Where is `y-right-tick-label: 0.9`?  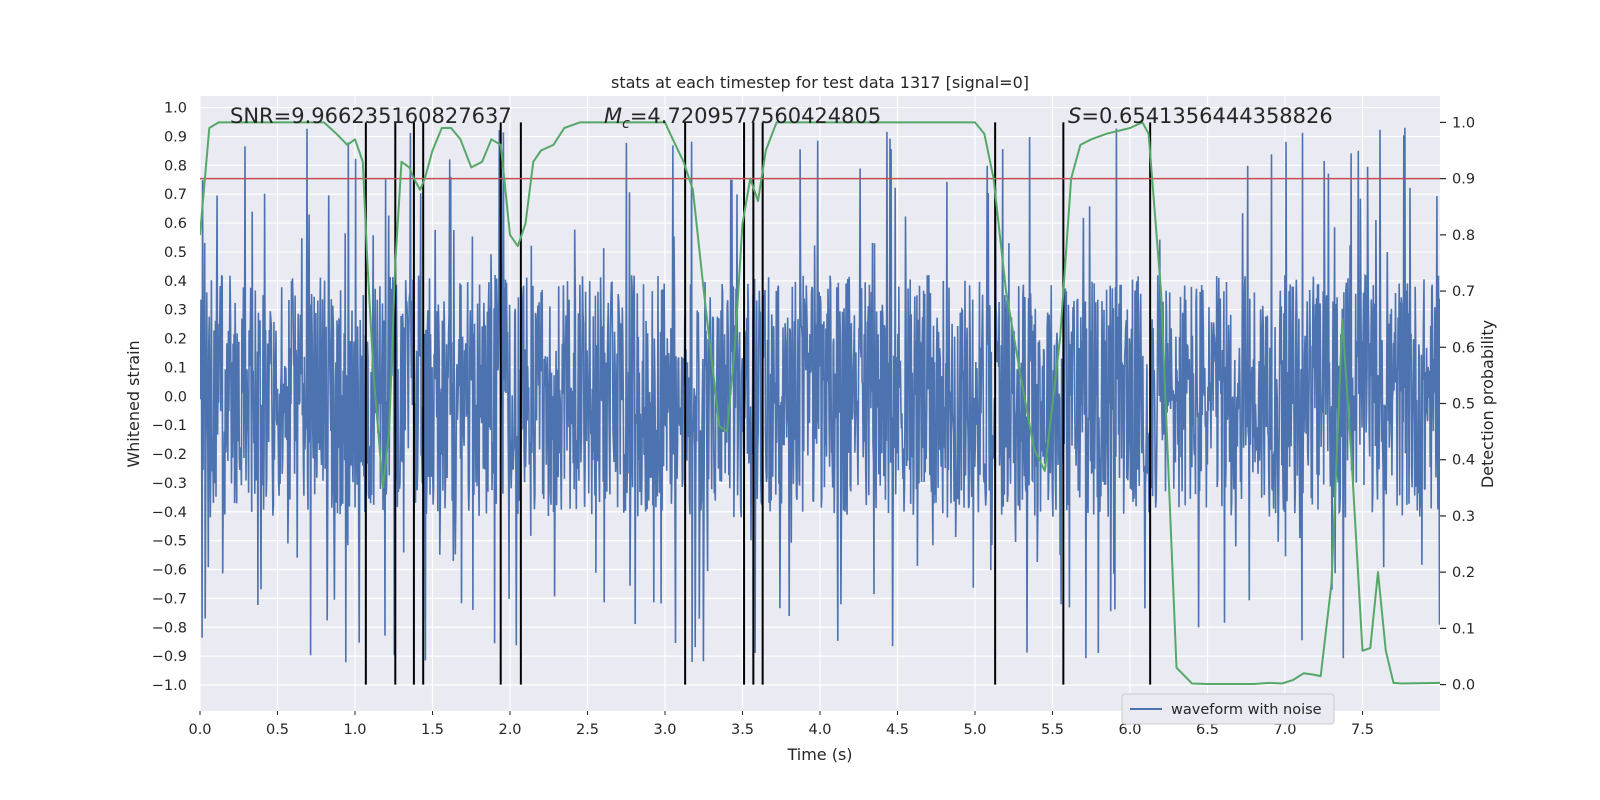 y-right-tick-label: 0.9 is located at coordinates (1463, 180).